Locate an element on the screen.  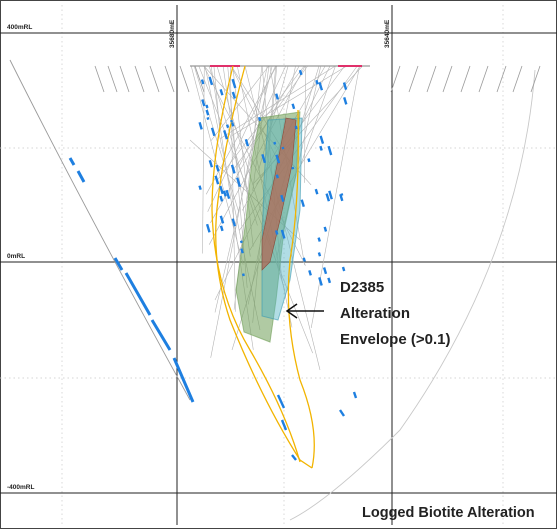
annotation-arrow is located at coordinates (304, 311).